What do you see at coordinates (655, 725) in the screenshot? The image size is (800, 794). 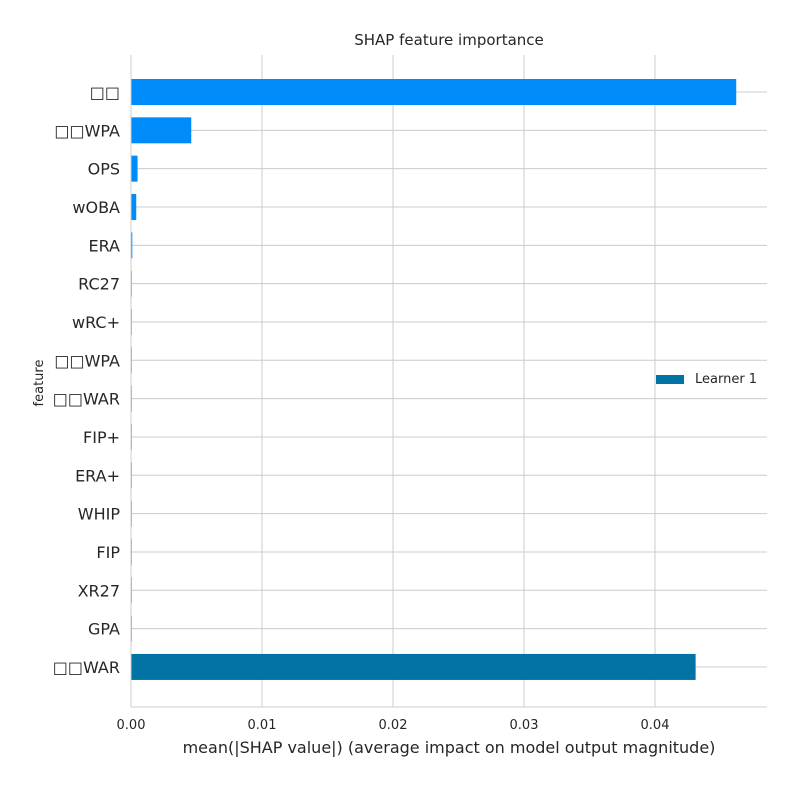 I see `x-tick-label: 0.04` at bounding box center [655, 725].